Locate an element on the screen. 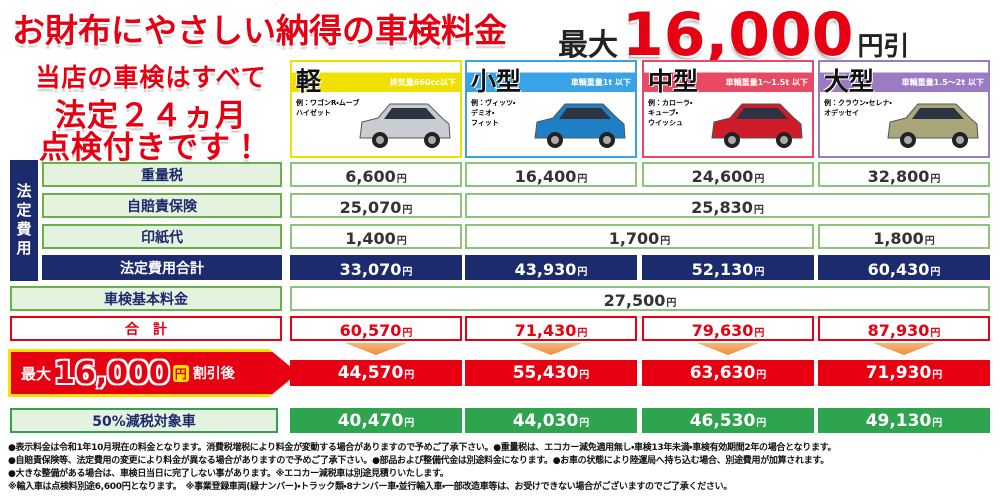  price-value: 43,930 is located at coordinates (545, 269).